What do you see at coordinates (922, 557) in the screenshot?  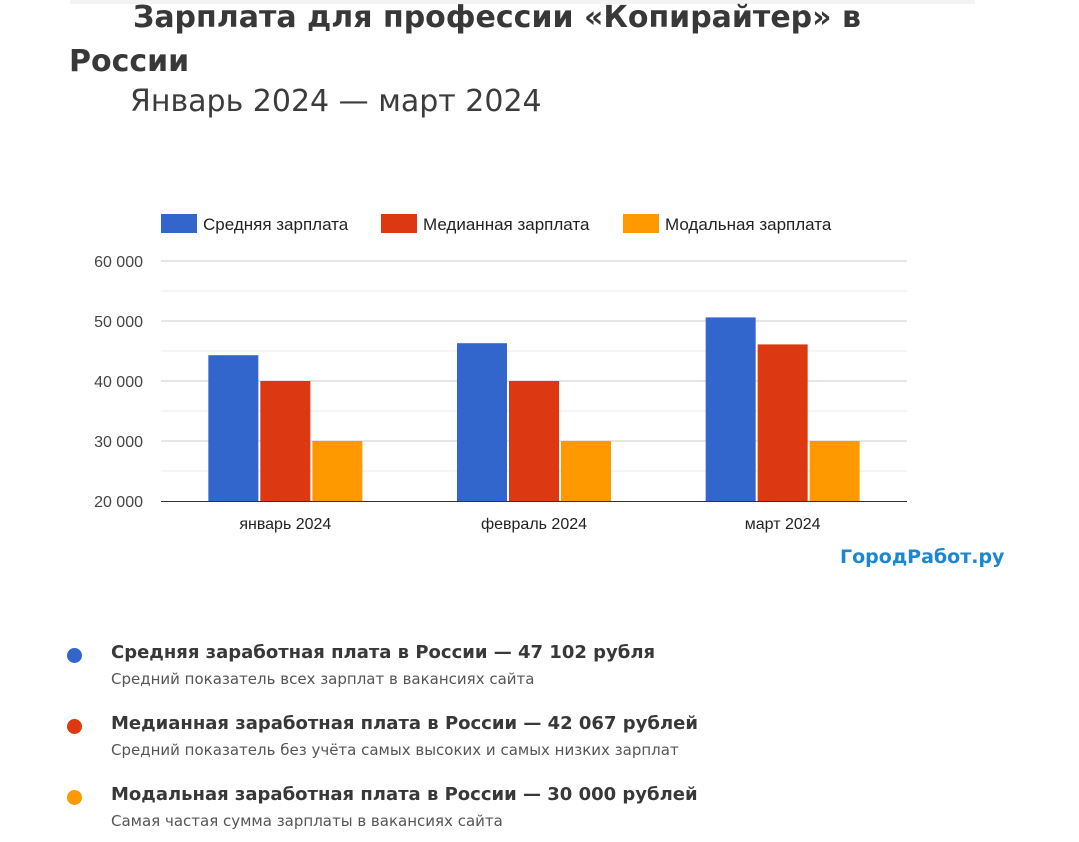 I see `brand-logo: ГородРабот.ру` at bounding box center [922, 557].